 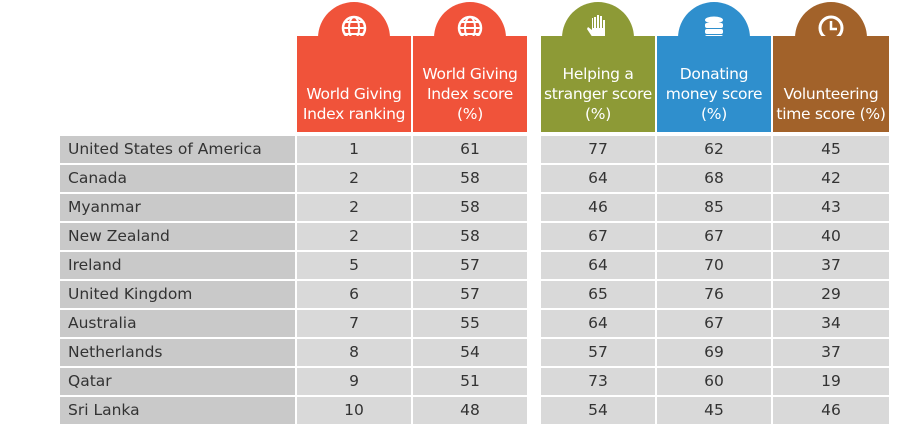 I want to click on country-name: United Kingdom, so click(x=177, y=294).